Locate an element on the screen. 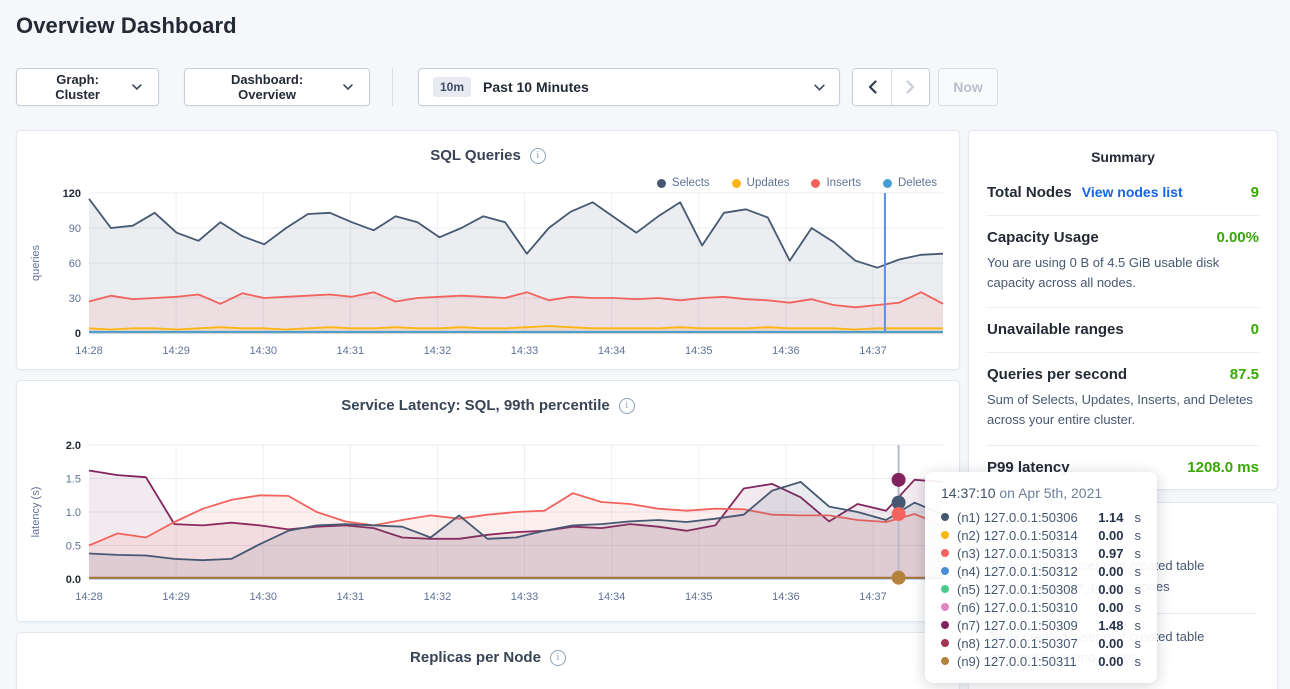 Image resolution: width=1290 pixels, height=689 pixels. now-button: Now is located at coordinates (968, 87).